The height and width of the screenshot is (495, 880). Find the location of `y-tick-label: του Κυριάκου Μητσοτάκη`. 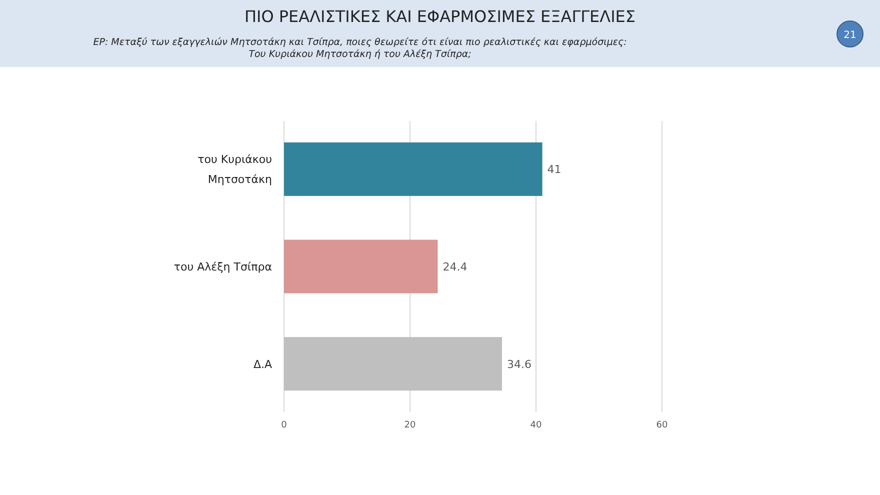

y-tick-label: του Κυριάκου Μητσοτάκη is located at coordinates (235, 169).